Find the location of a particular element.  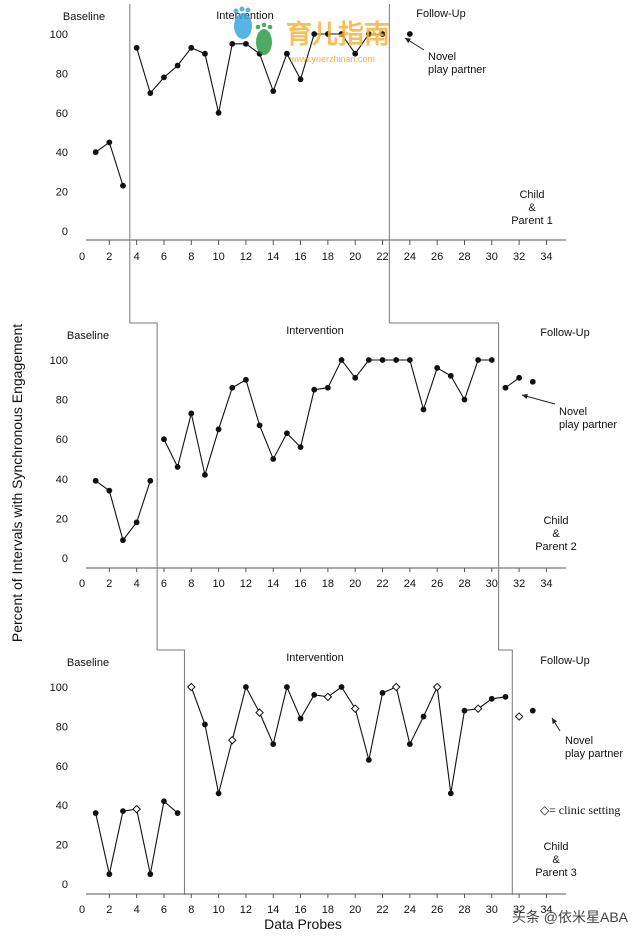

footprint-icon is located at coordinates (253, 30).